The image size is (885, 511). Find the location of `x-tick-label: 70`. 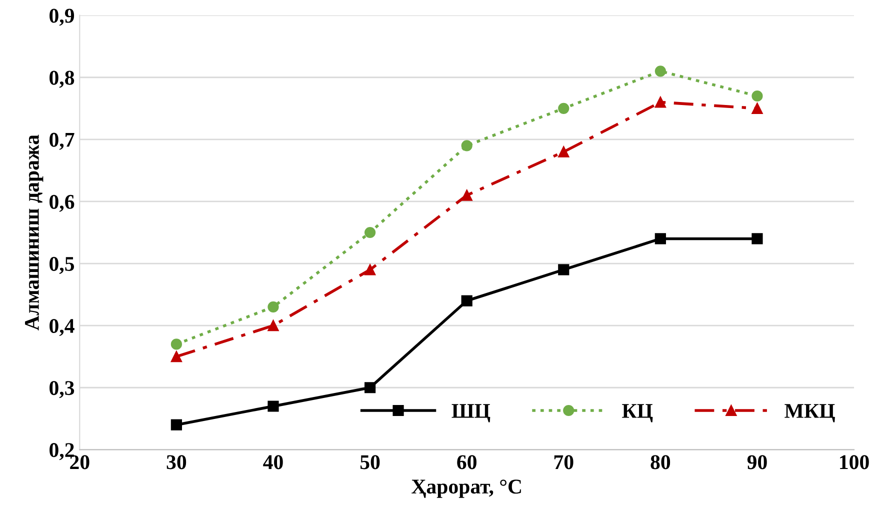

x-tick-label: 70 is located at coordinates (564, 462).